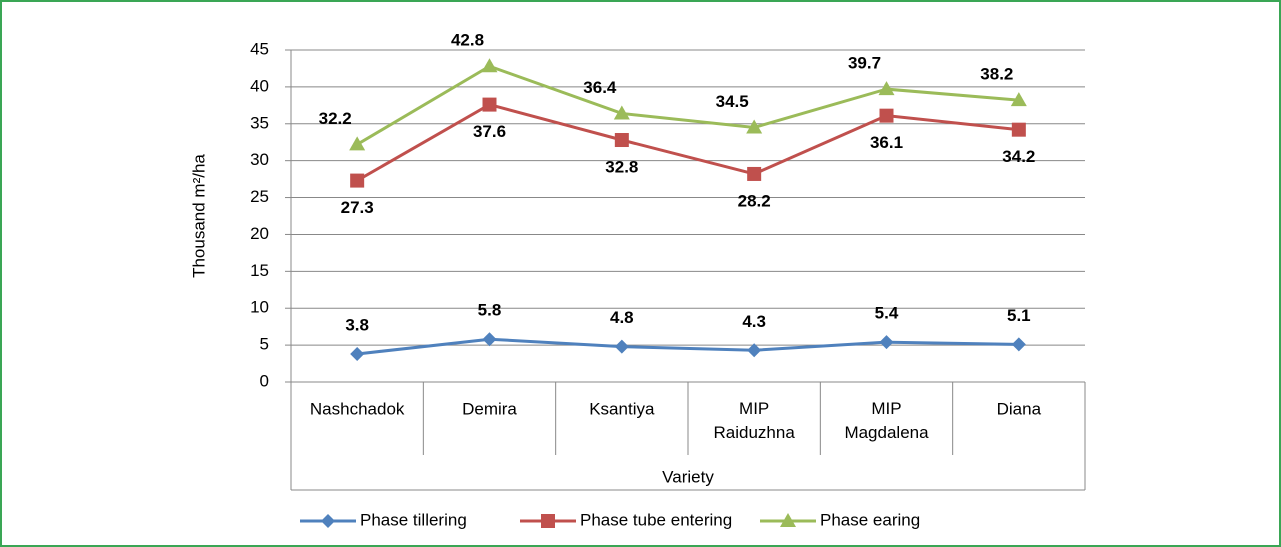  I want to click on x-tick-label: Nashchadok, so click(357, 408).